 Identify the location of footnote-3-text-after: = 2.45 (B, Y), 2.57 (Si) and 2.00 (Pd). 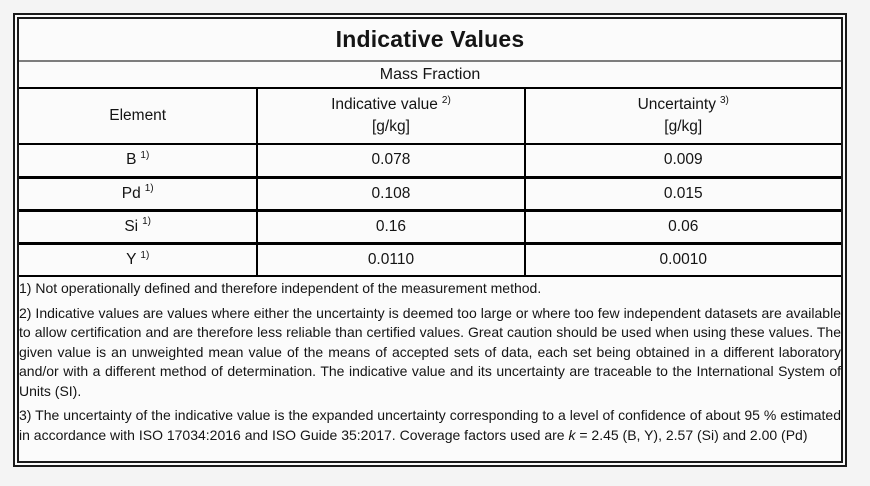
(691, 434).